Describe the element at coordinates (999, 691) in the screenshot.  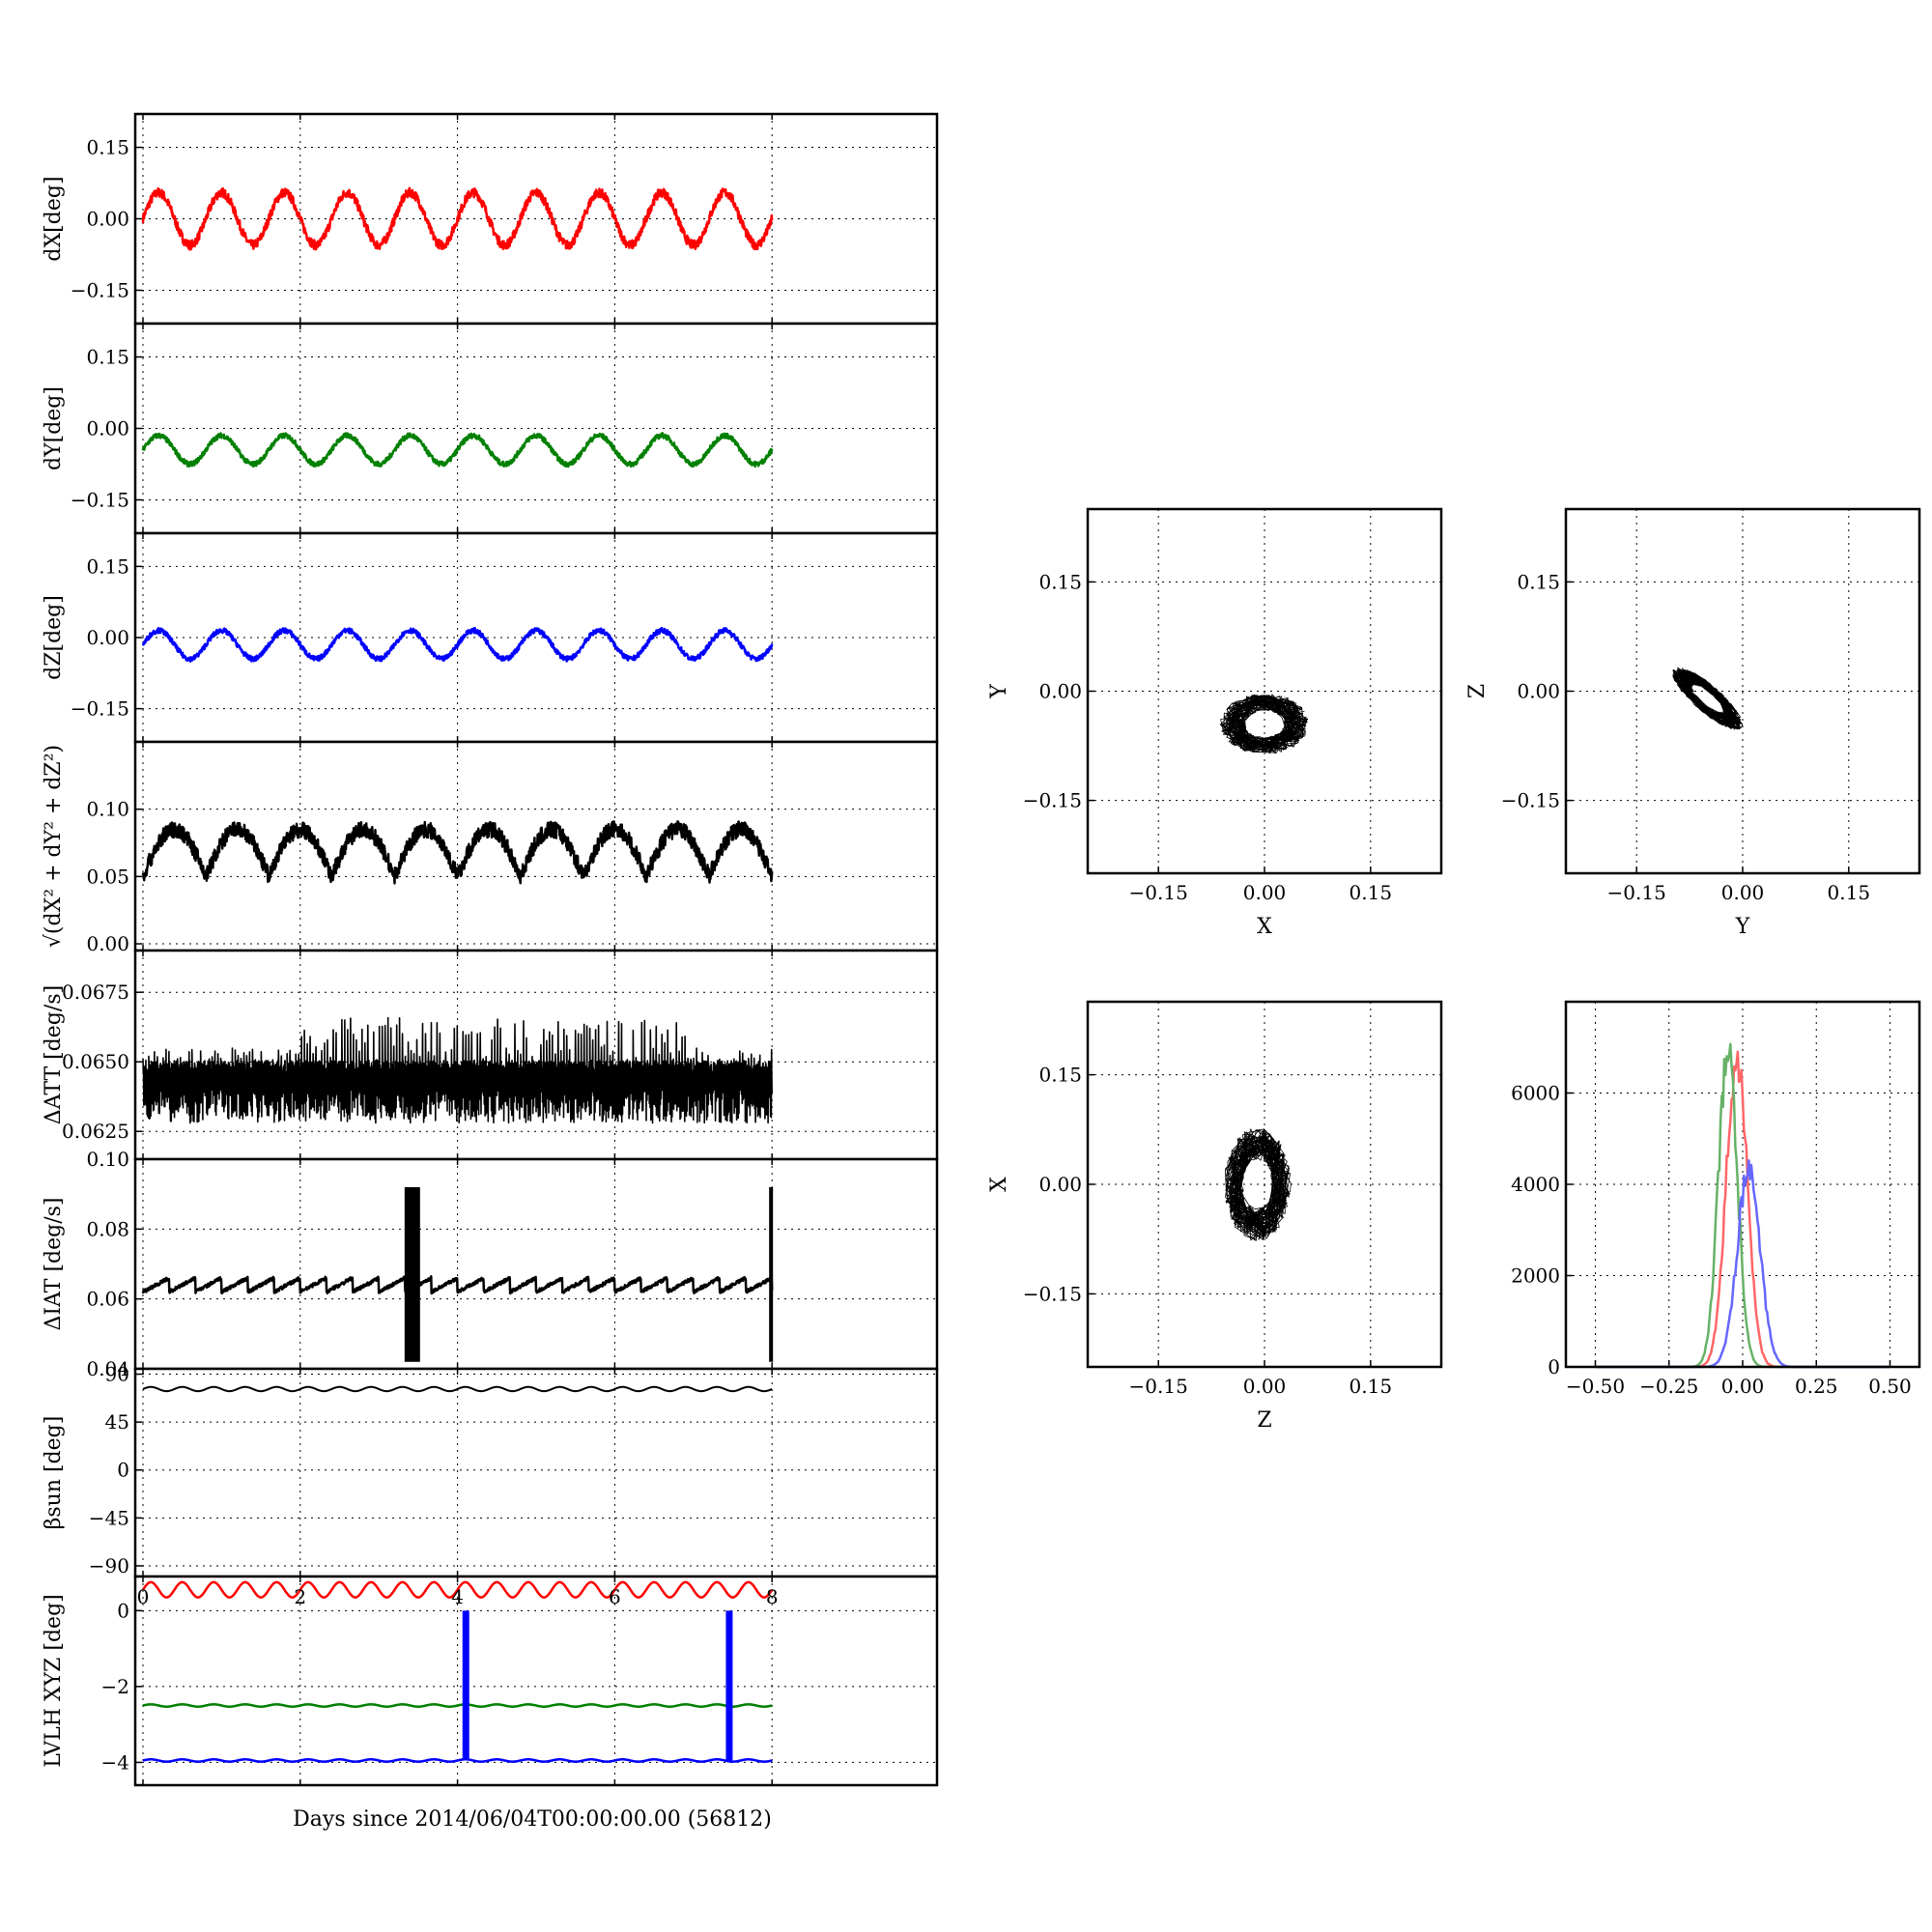
I see `y-axis-label: Y` at that location.